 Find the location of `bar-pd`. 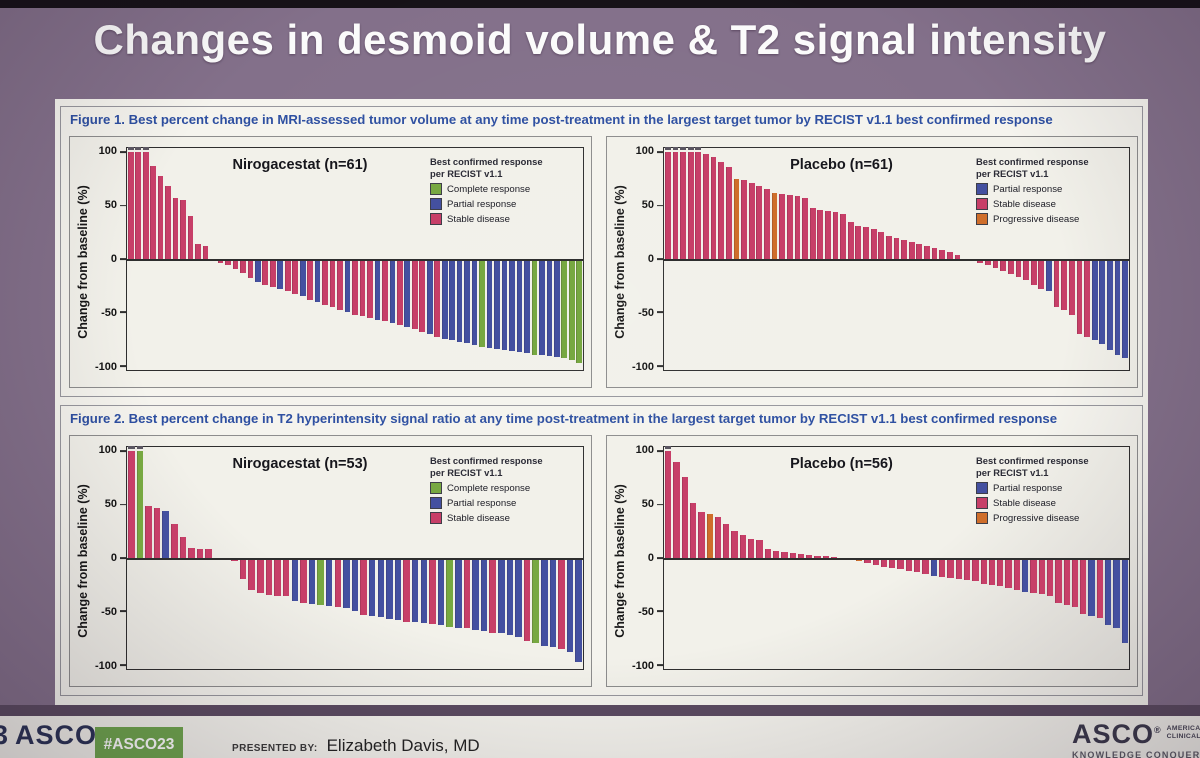

bar-pd is located at coordinates (774, 225).